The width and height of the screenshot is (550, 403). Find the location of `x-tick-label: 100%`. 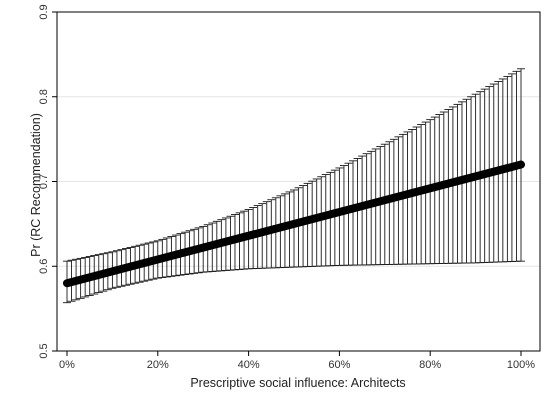

x-tick-label: 100% is located at coordinates (521, 365).